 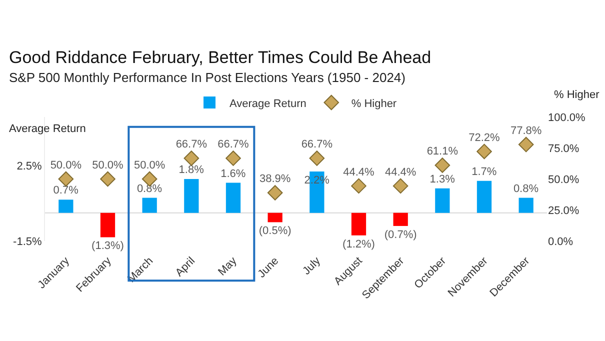 What do you see at coordinates (275, 179) in the screenshot?
I see `data-label: 38.9%` at bounding box center [275, 179].